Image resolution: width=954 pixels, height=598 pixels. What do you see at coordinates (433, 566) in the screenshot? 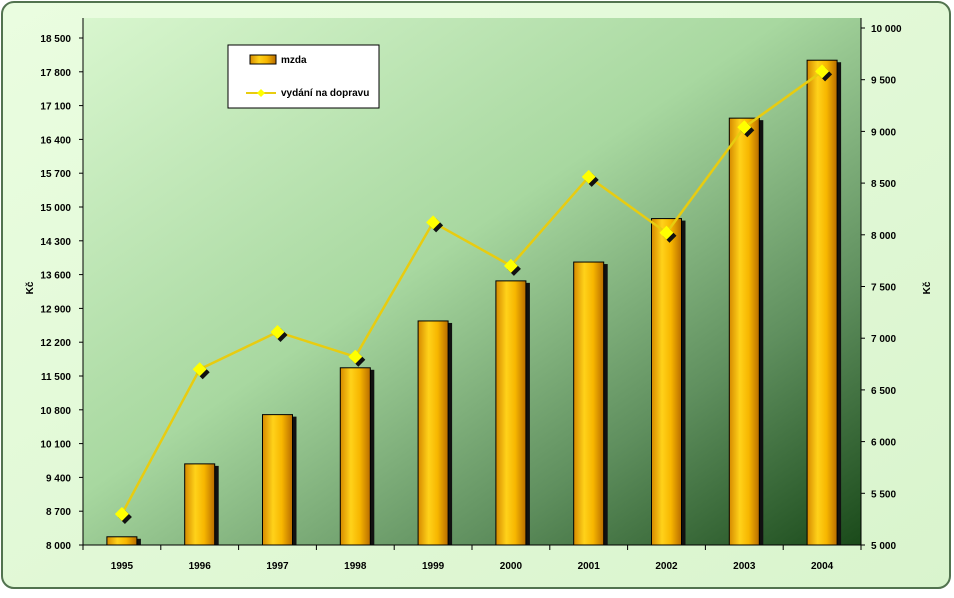
I see `x-tick-label: 1999` at bounding box center [433, 566].